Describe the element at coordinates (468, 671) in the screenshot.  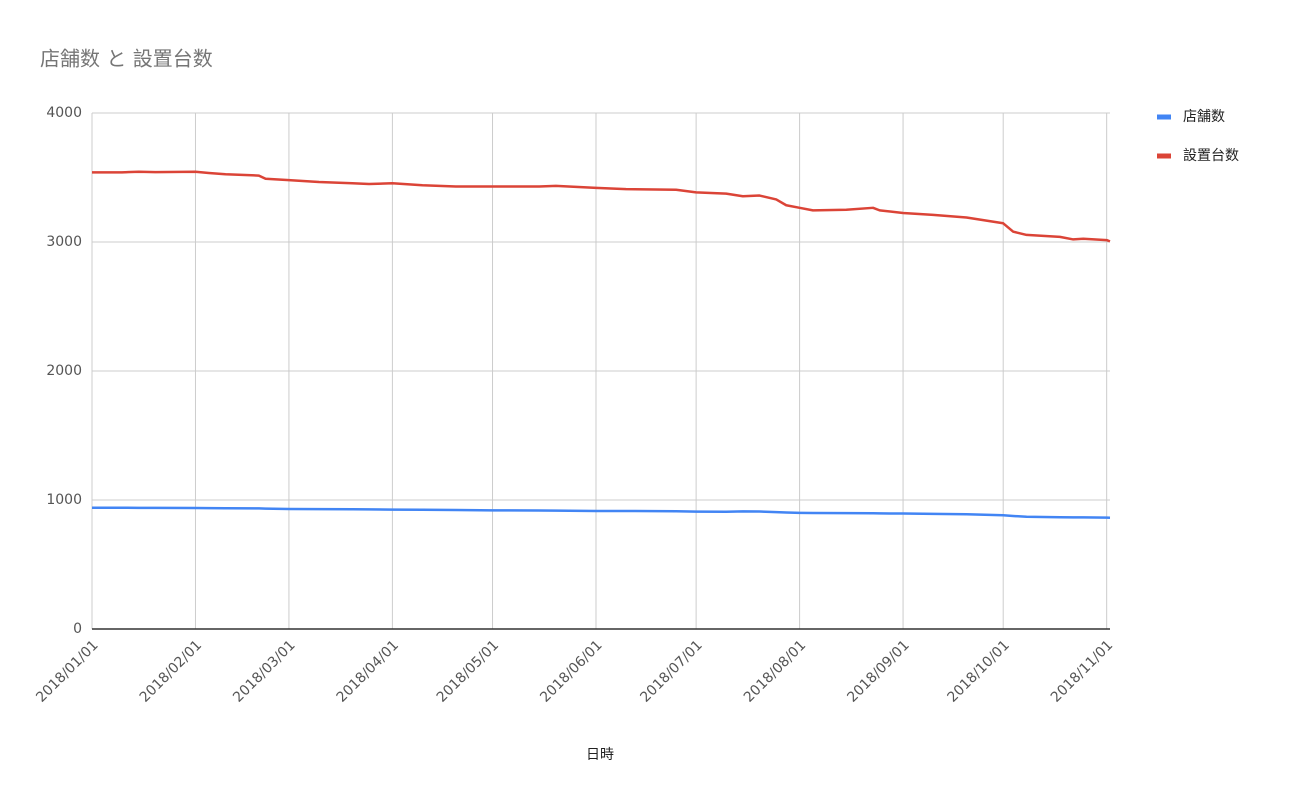
I see `x-tick-label: 2018/05/01` at that location.